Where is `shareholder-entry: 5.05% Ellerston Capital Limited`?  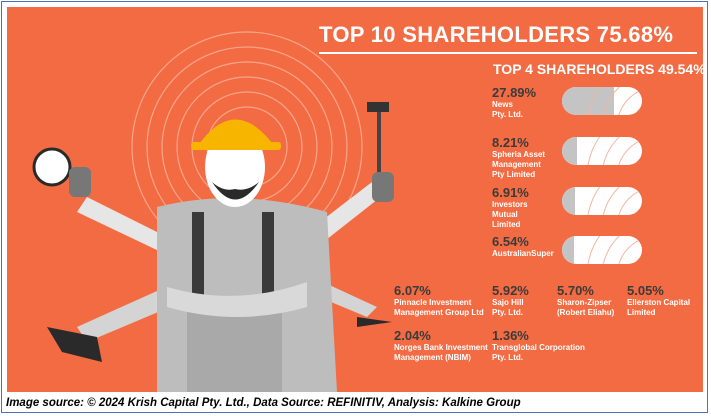
shareholder-entry: 5.05% Ellerston Capital Limited is located at coordinates (658, 300).